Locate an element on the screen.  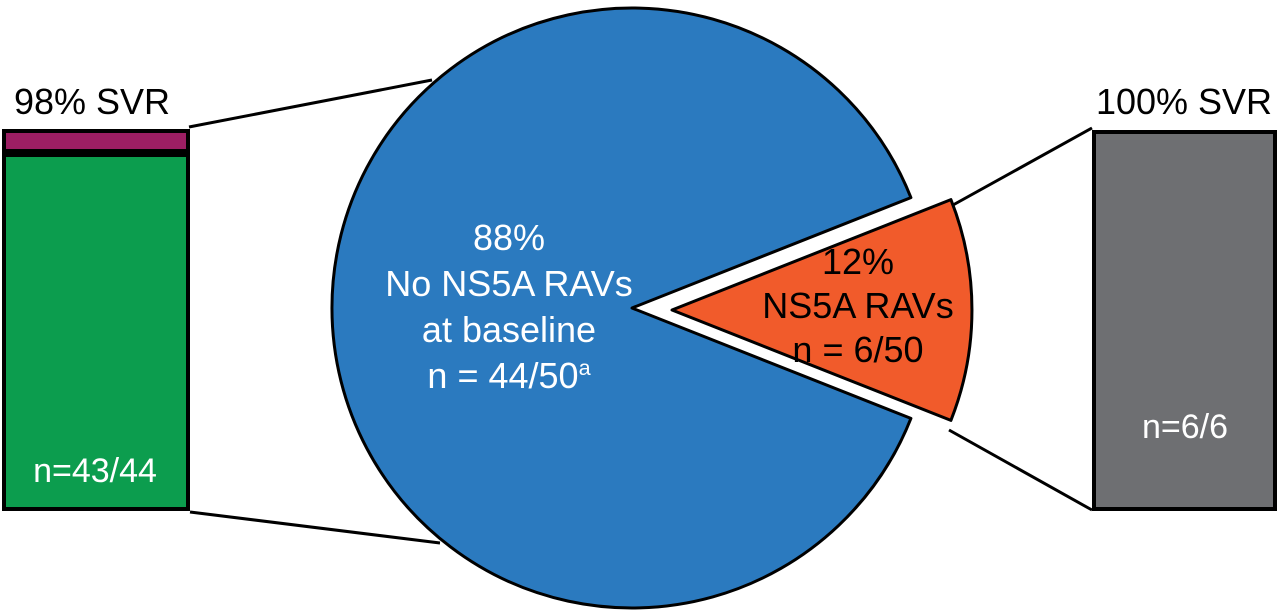
right-bar-n-label: n=6/6 is located at coordinates (1185, 427).